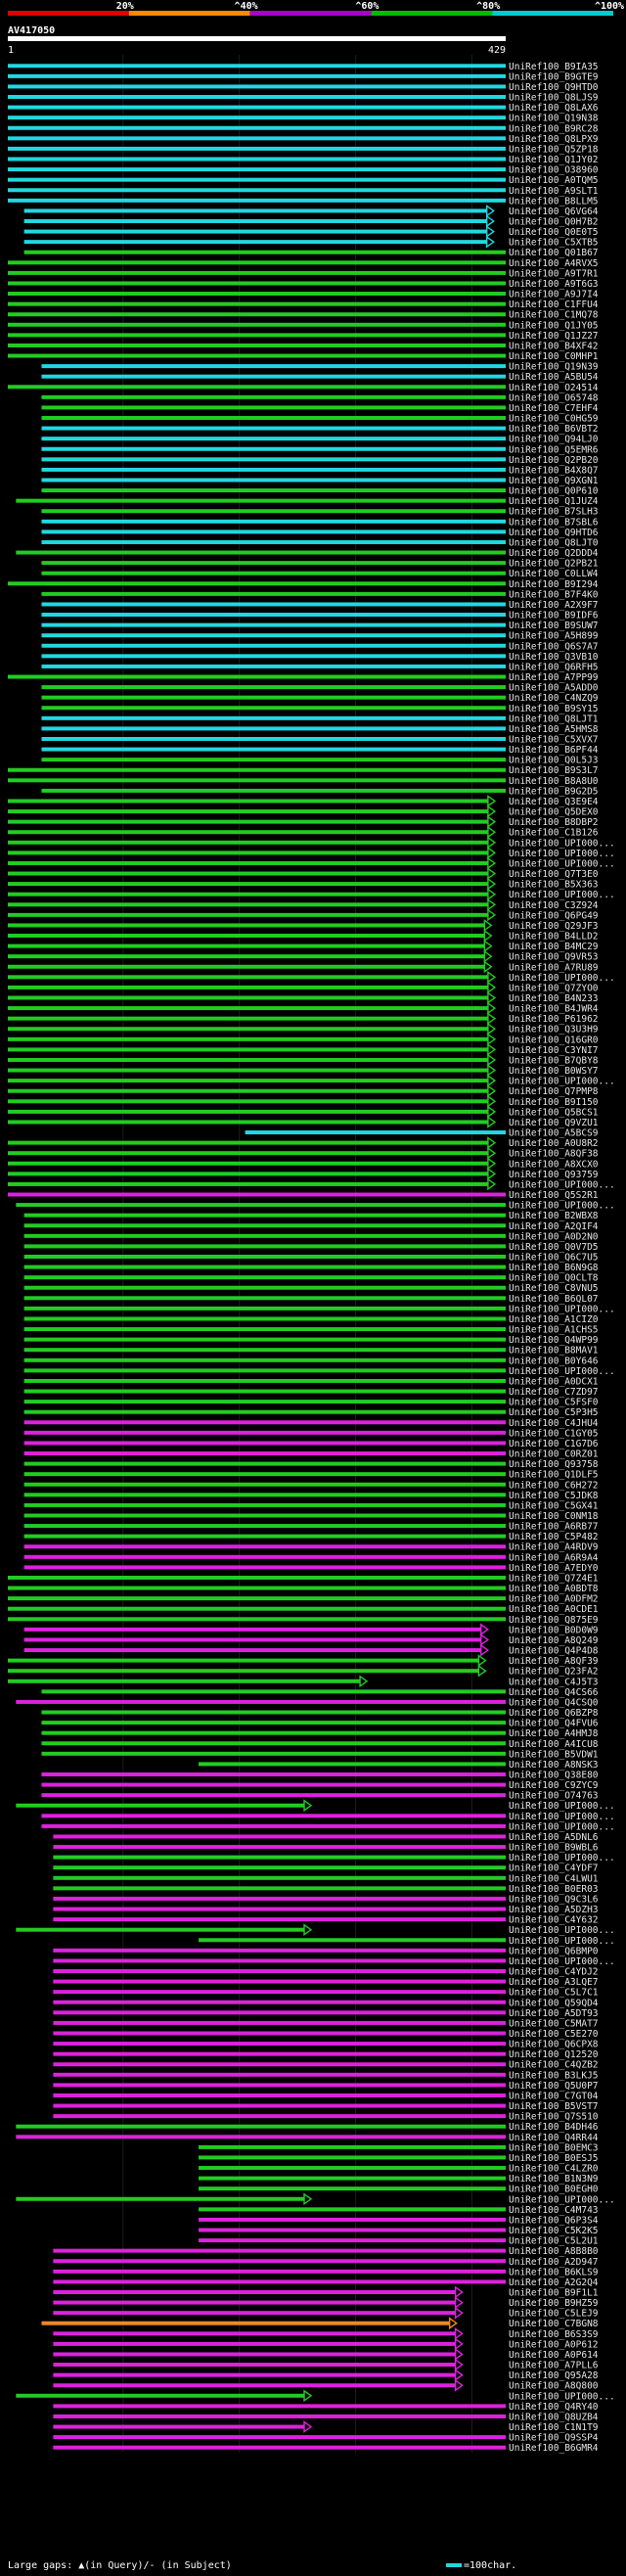 This screenshot has width=626, height=2576. Describe the element at coordinates (554, 1361) in the screenshot. I see `hit-label: UniRef100_B0Y646` at that location.